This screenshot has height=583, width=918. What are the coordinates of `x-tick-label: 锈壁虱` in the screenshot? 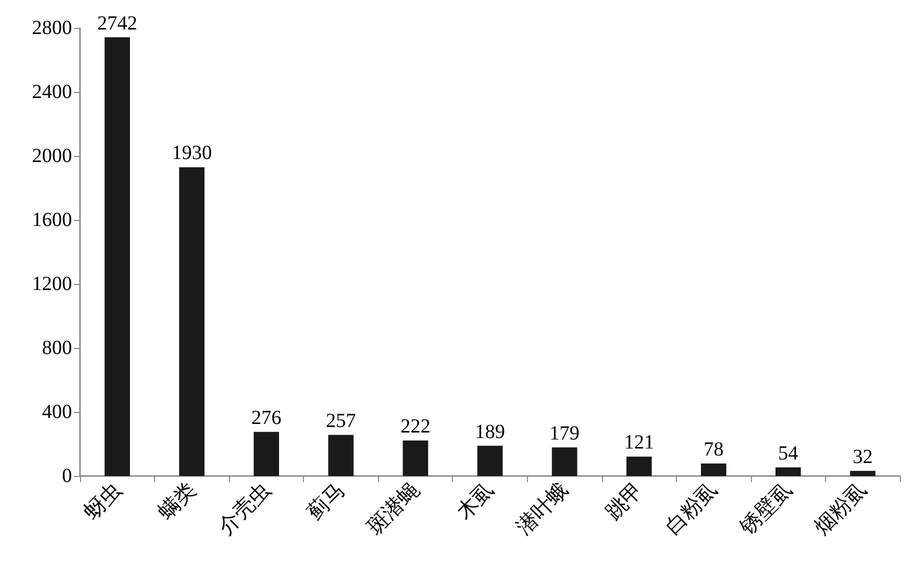 It's located at (765, 509).